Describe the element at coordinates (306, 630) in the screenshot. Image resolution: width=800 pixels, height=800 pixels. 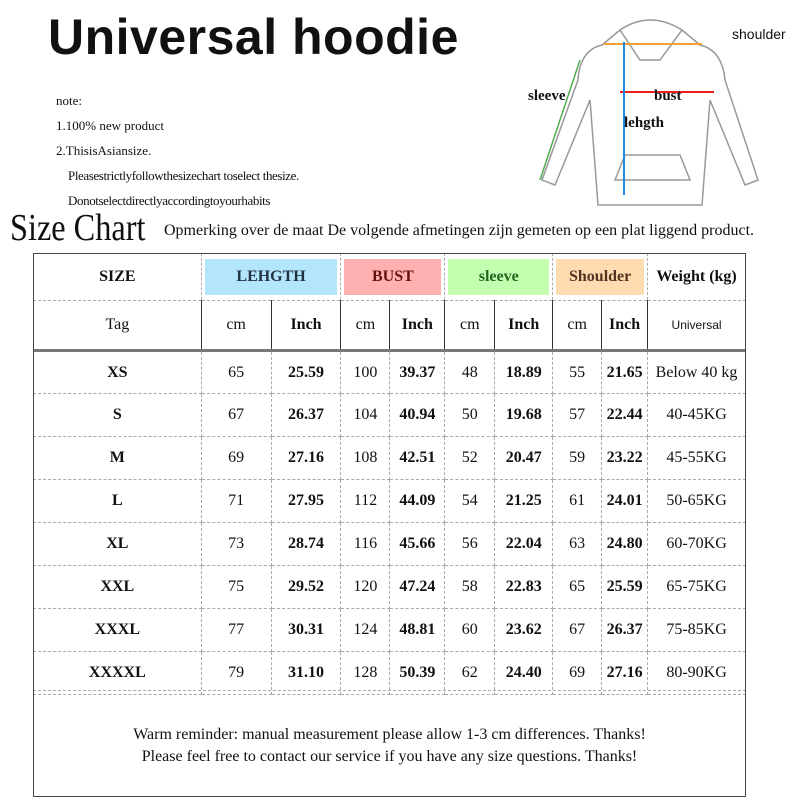
I see `length-inch: 30.31` at that location.